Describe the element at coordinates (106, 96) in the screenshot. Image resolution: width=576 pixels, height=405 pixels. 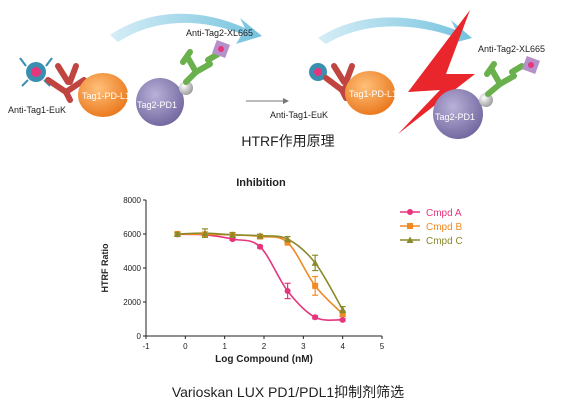
I see `left-tag1-label: Tag1-PD-L1` at that location.